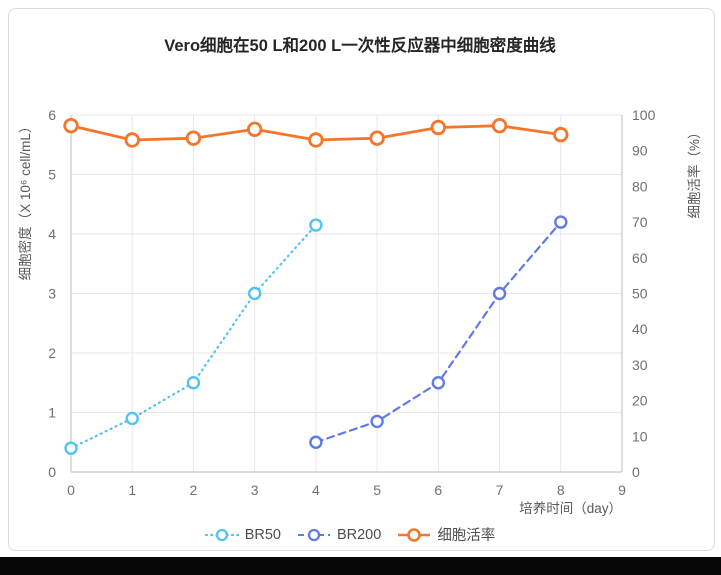 Image resolution: width=721 pixels, height=575 pixels. Describe the element at coordinates (438, 332) in the screenshot. I see `series-BR200` at that location.